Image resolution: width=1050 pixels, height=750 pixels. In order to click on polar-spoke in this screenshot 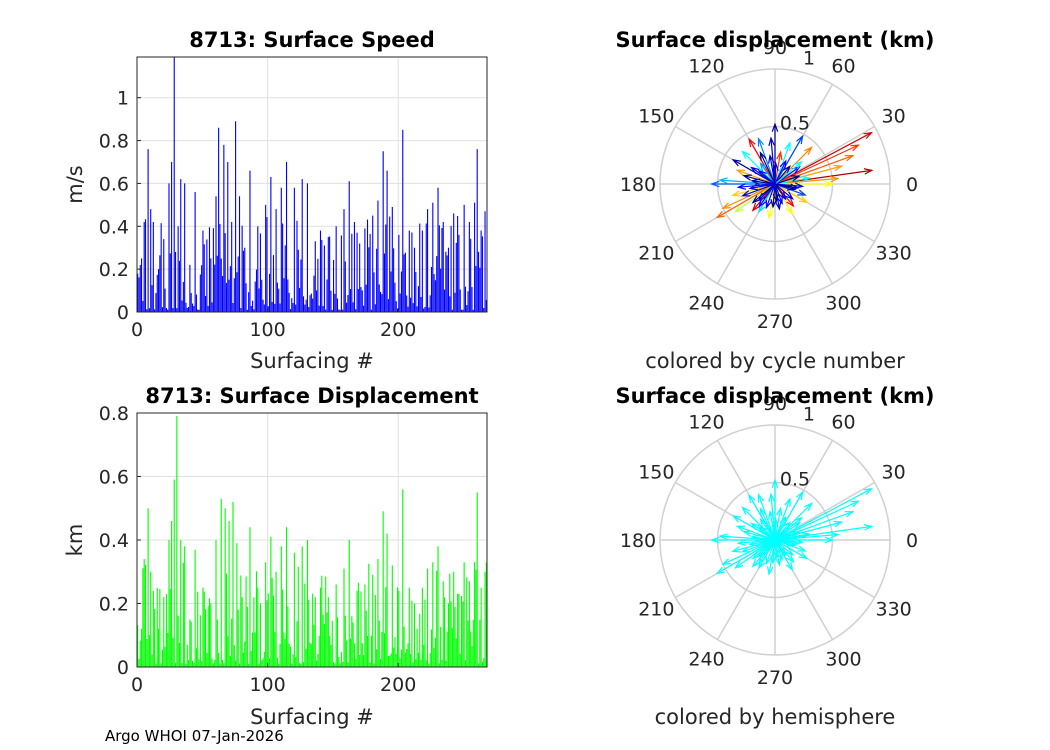, I will do `click(824, 155)`.